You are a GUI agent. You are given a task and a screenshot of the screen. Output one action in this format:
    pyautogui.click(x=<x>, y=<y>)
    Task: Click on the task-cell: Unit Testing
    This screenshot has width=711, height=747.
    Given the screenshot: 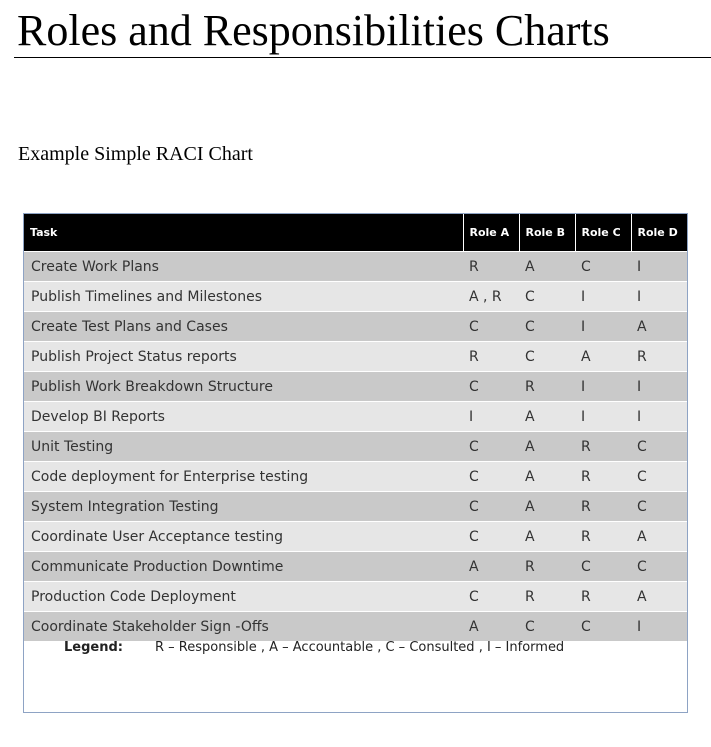 What is the action you would take?
    pyautogui.click(x=243, y=446)
    